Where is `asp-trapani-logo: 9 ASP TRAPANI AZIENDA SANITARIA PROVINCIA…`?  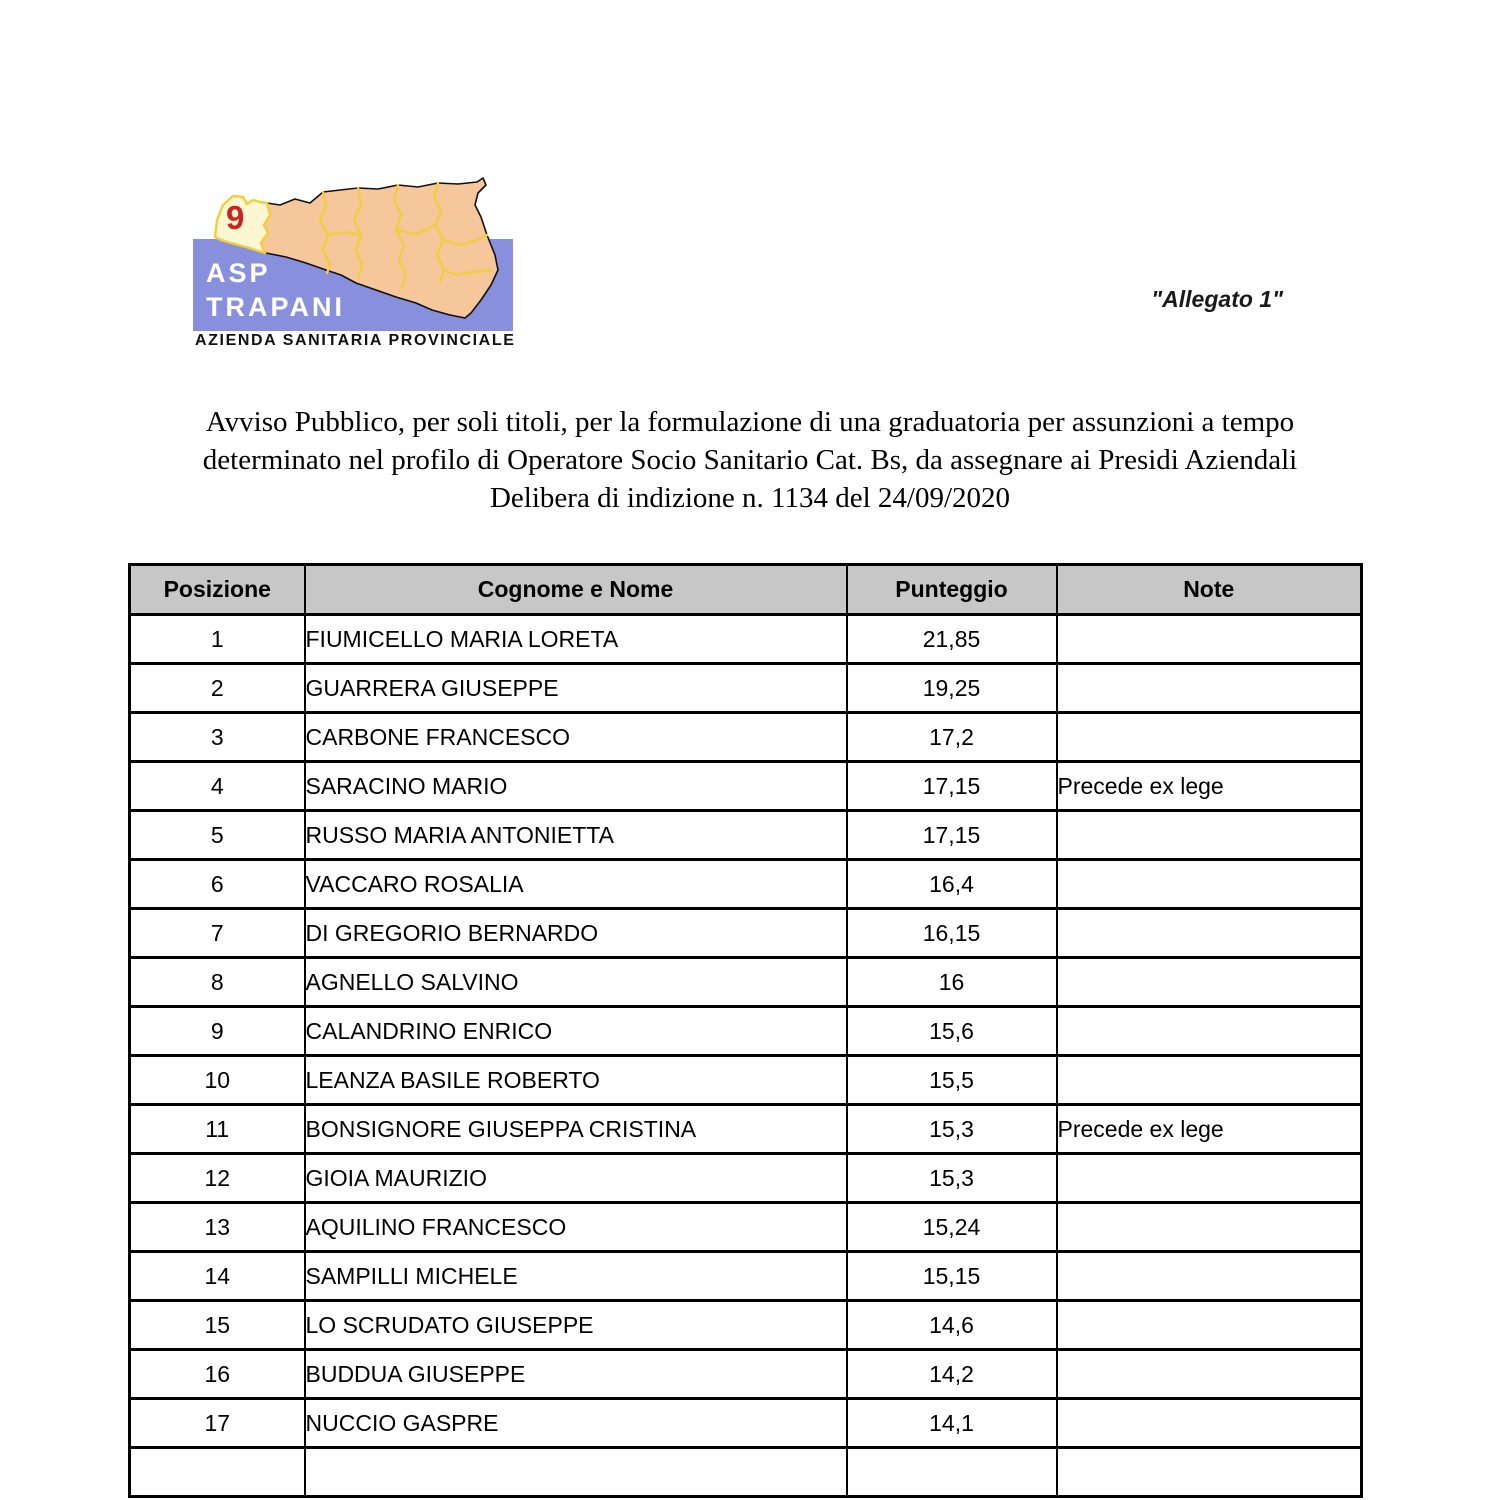 asp-trapani-logo: 9 ASP TRAPANI AZIENDA SANITARIA PROVINCIA… is located at coordinates (355, 262).